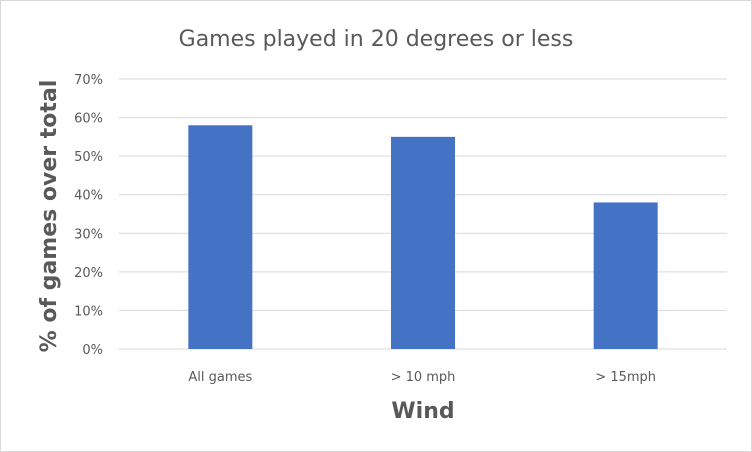  I want to click on x-tick-label: > 10 mph, so click(423, 377).